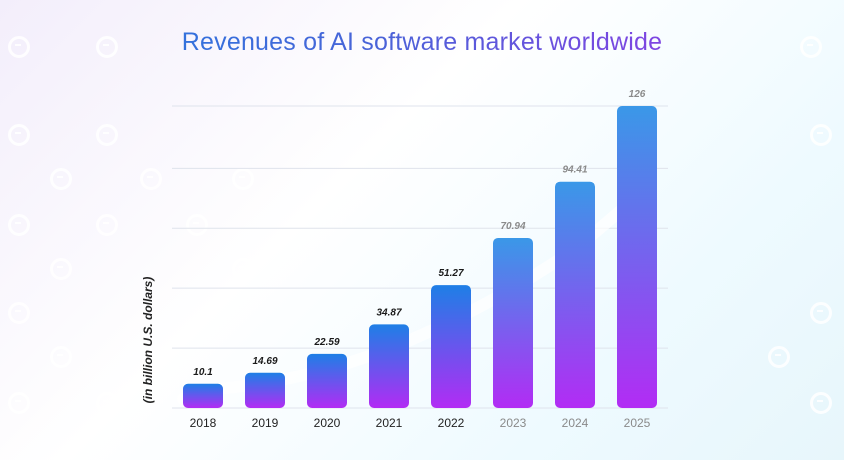  Describe the element at coordinates (389, 423) in the screenshot. I see `x-tick-label: 2021` at that location.